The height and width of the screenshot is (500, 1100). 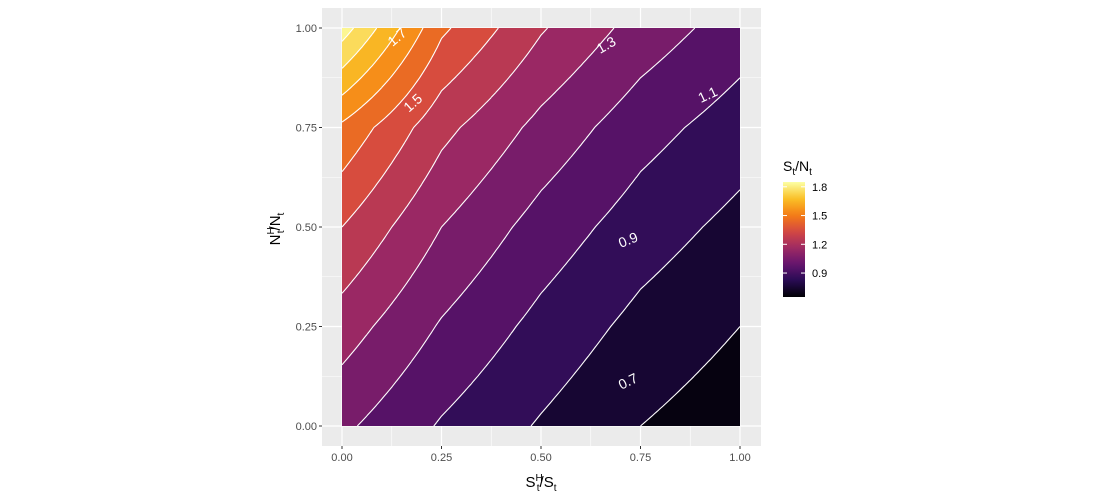 What do you see at coordinates (540, 458) in the screenshot?
I see `x-tick-label: 0.50` at bounding box center [540, 458].